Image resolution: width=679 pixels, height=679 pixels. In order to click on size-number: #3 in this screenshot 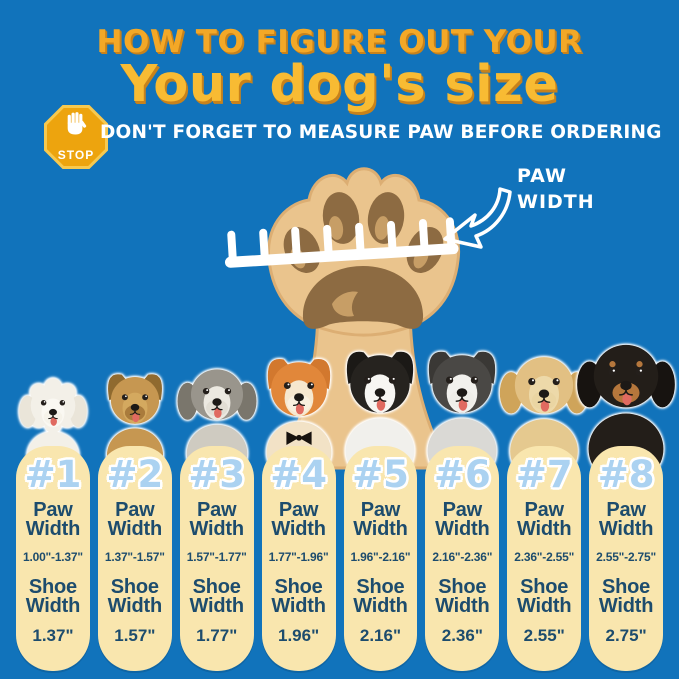, I will do `click(217, 474)`.